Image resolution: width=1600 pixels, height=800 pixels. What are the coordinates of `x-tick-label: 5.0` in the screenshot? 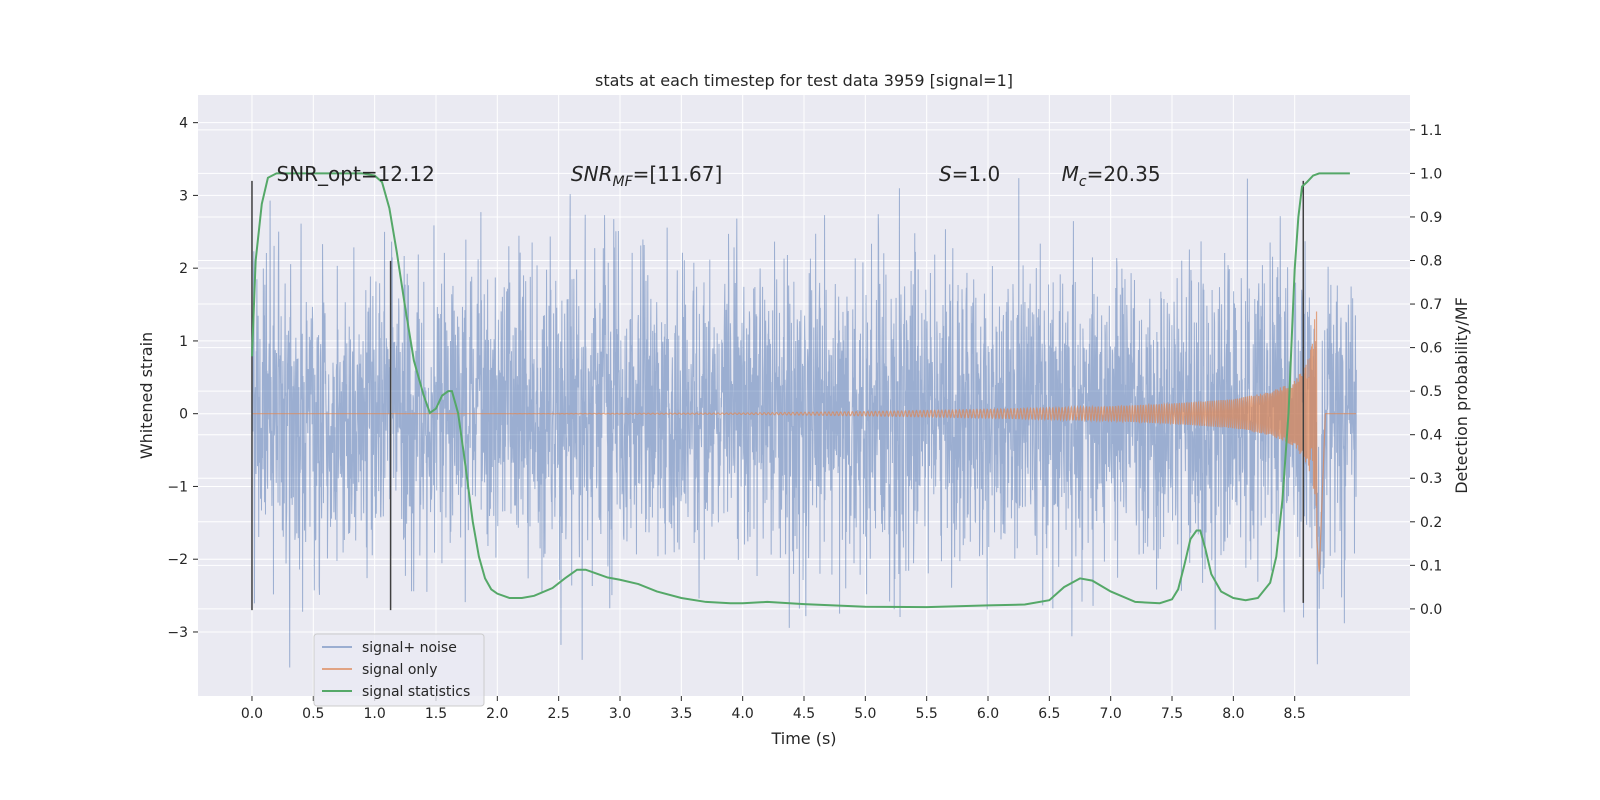 It's located at (865, 714).